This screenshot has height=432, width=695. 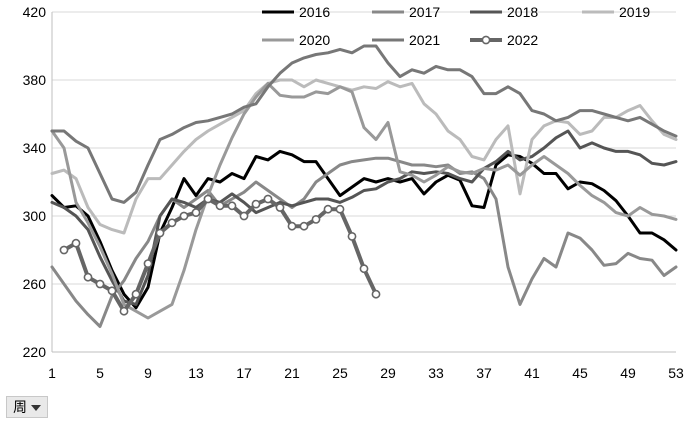 What do you see at coordinates (52, 373) in the screenshot?
I see `x-tick-label-1: 1` at bounding box center [52, 373].